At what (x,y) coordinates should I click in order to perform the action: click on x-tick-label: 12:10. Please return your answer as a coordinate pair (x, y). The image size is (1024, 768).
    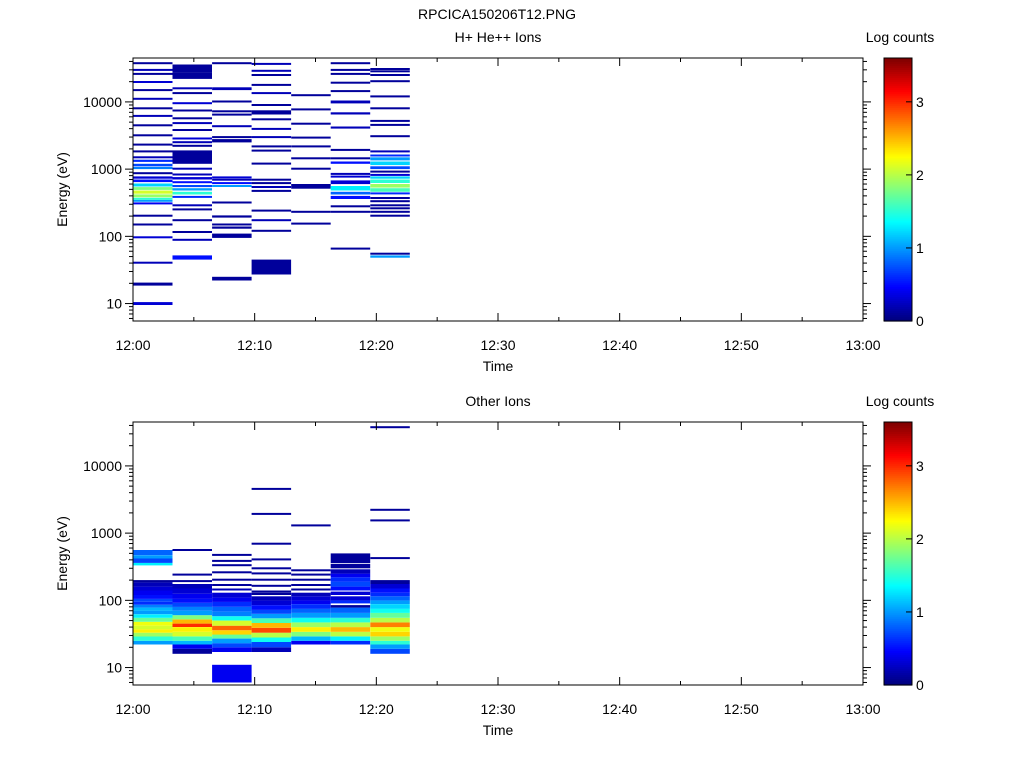
    Looking at the image, I should click on (254, 709).